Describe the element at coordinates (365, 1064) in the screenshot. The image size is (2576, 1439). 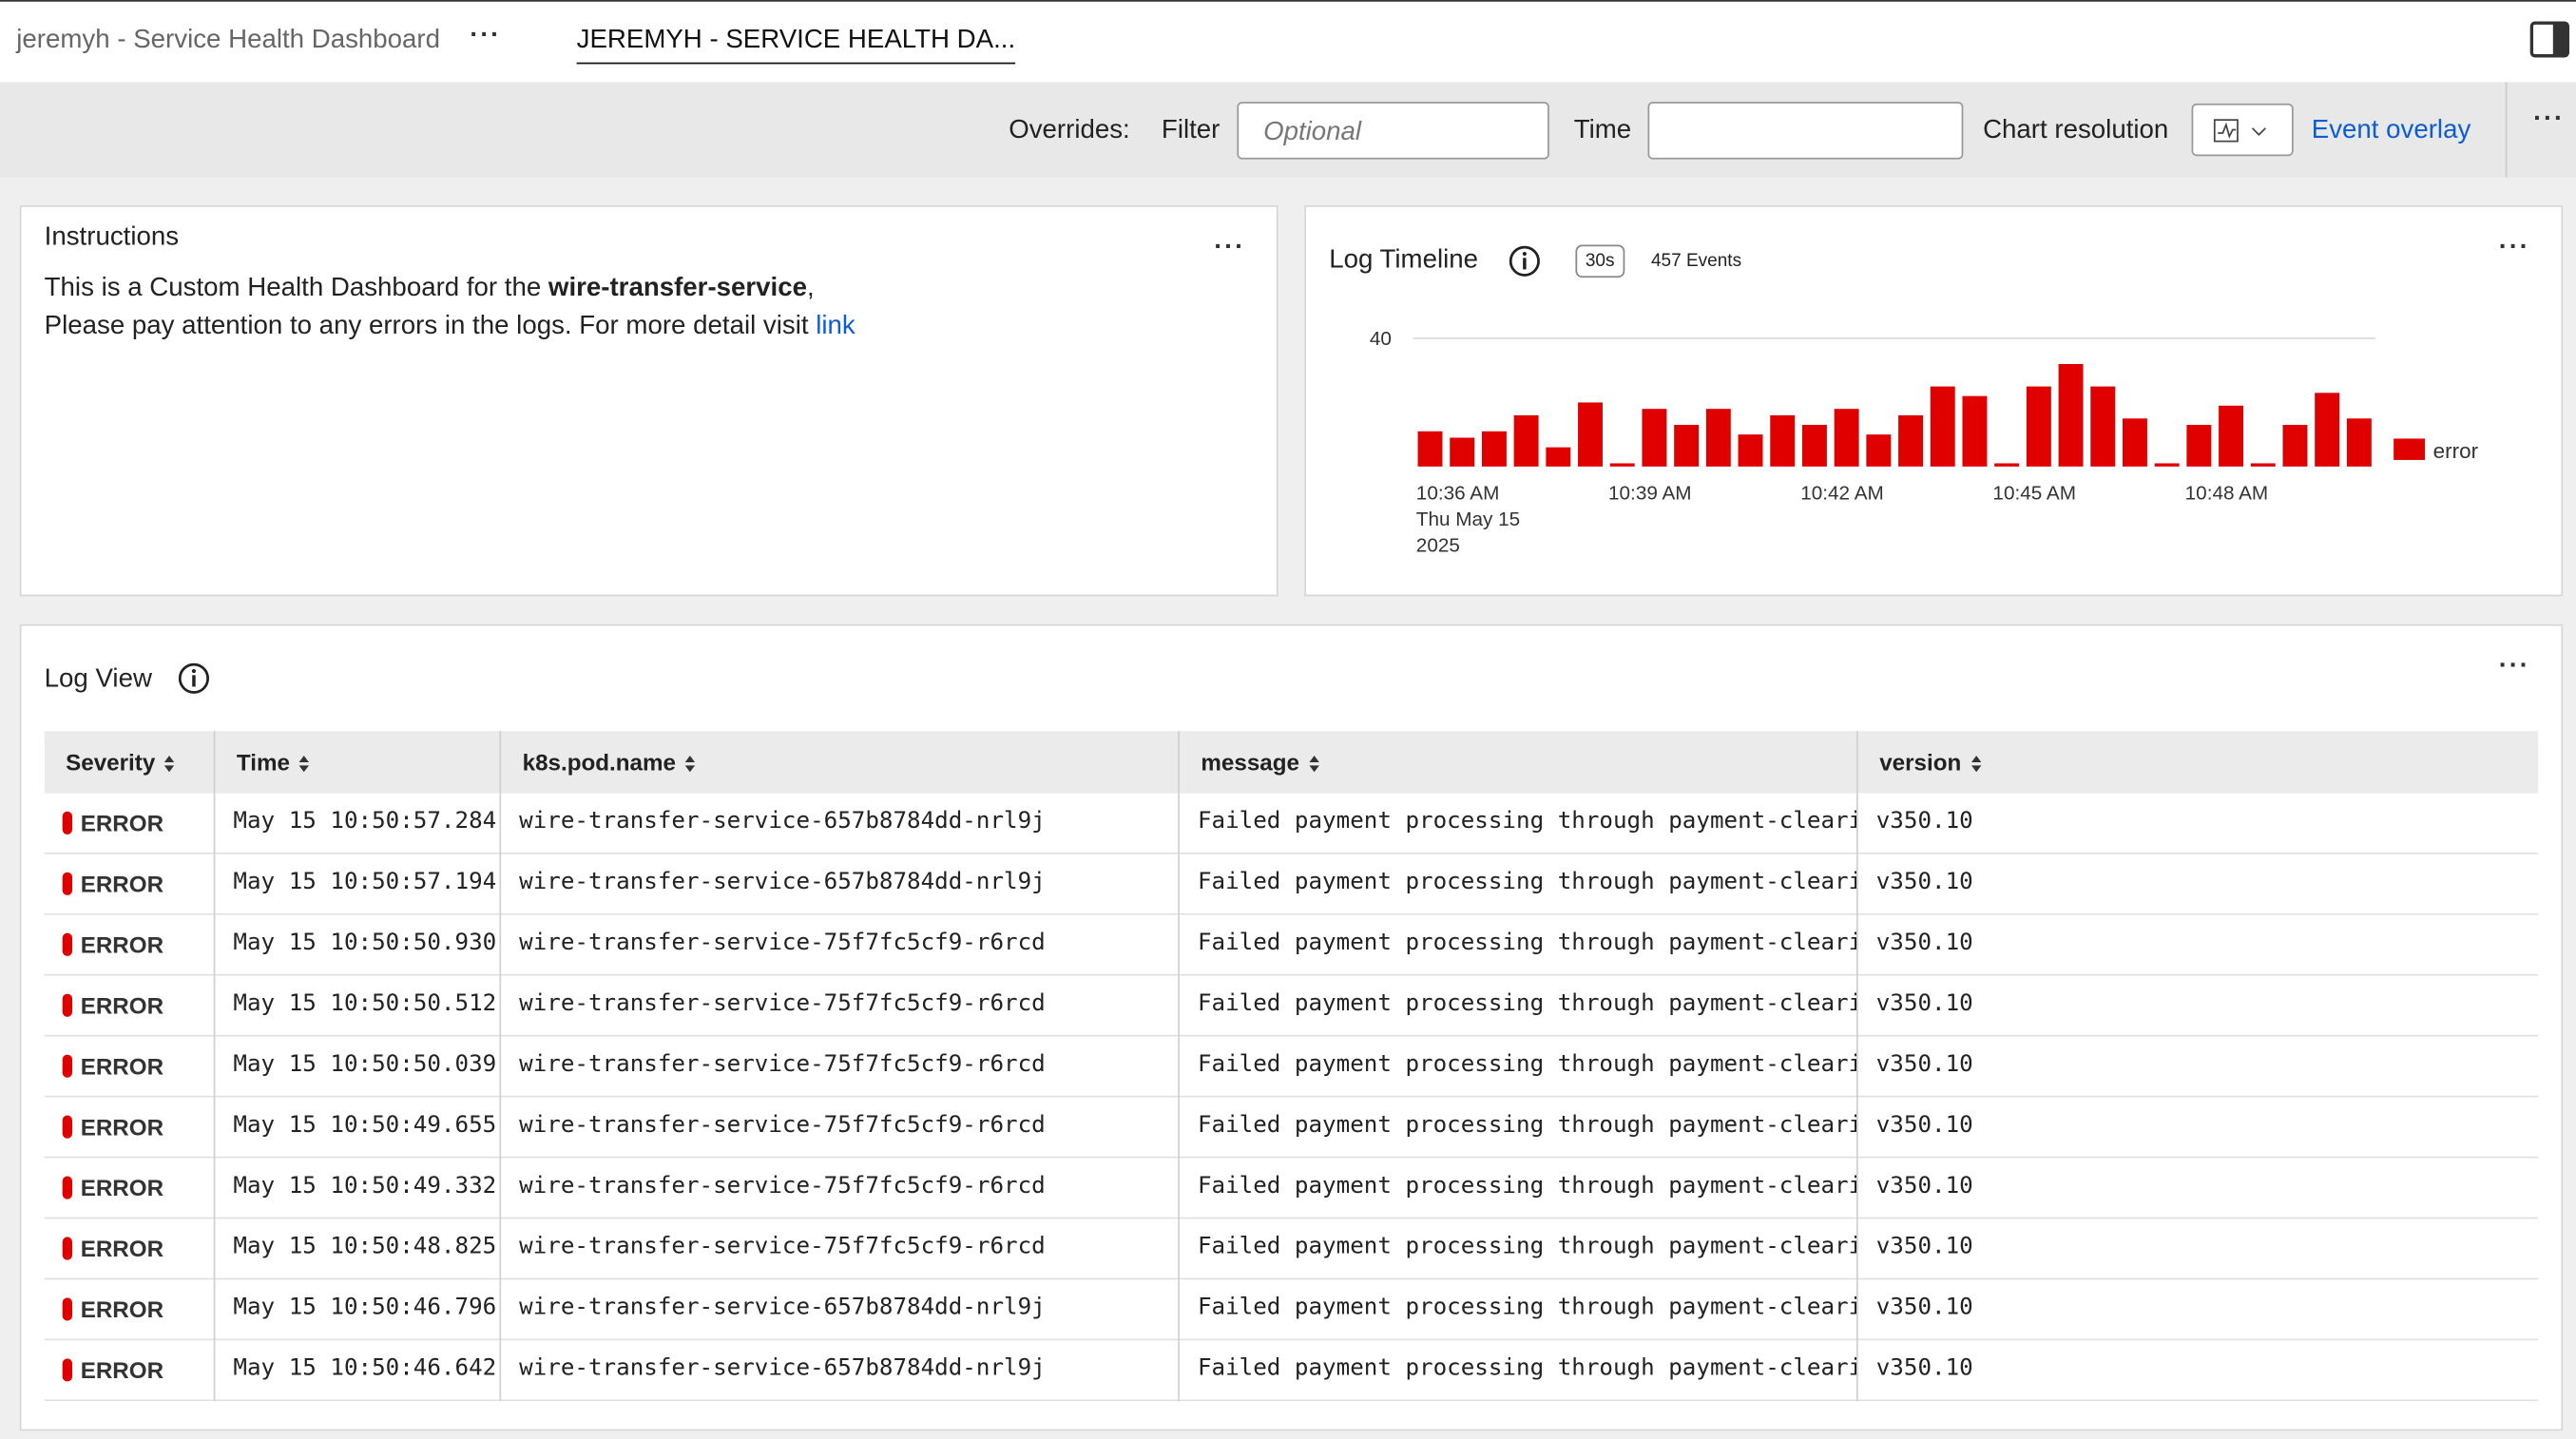
I see `cell-text: May 15 10:50:50.039` at that location.